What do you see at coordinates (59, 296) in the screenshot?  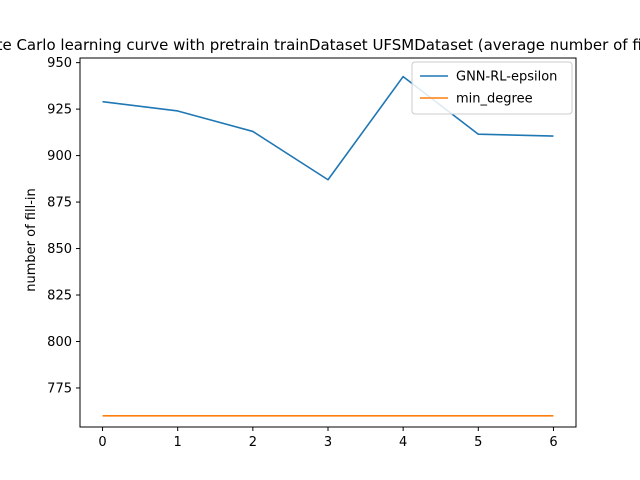 I see `y-tick-label: 825` at bounding box center [59, 296].